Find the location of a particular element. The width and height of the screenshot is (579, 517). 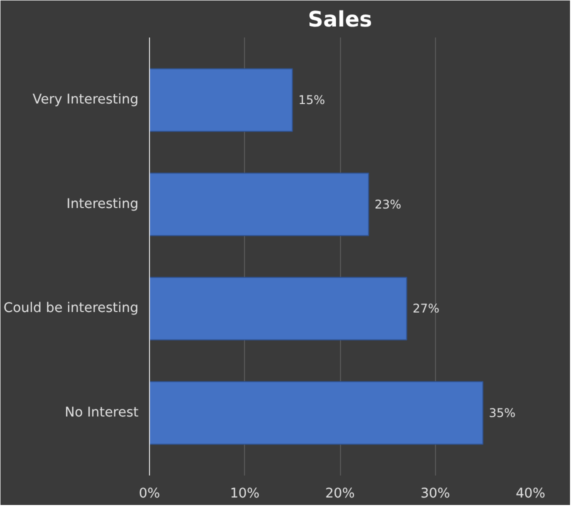

data-label: 27% is located at coordinates (426, 309).